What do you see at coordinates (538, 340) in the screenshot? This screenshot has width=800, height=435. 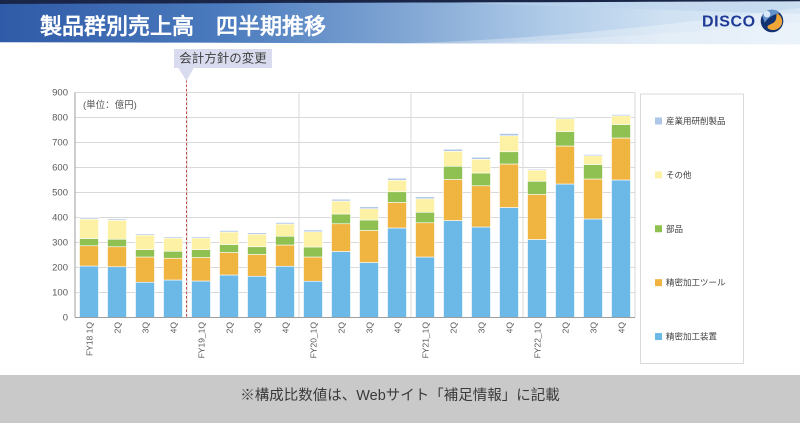 I see `svg-text: FY22_1Q` at bounding box center [538, 340].